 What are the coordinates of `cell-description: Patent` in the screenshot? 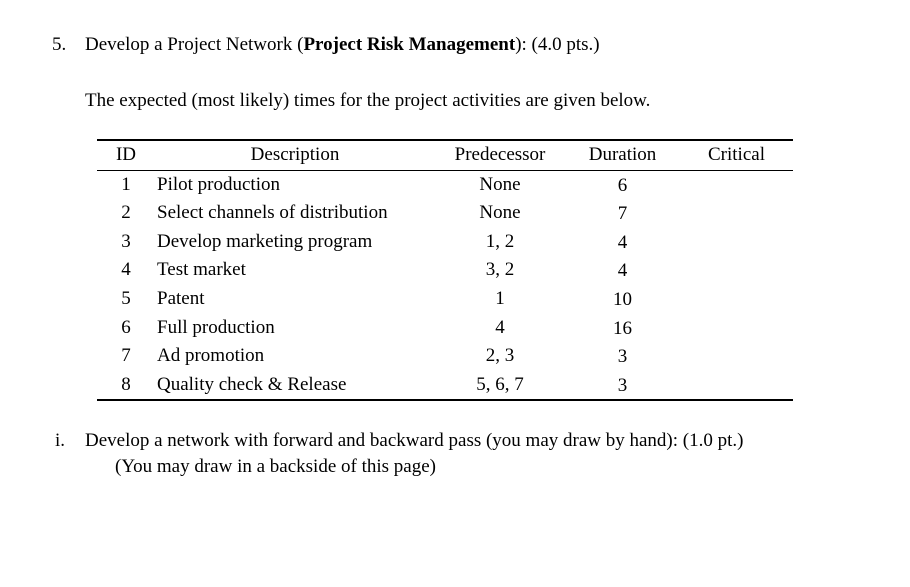 It's located at (181, 299).